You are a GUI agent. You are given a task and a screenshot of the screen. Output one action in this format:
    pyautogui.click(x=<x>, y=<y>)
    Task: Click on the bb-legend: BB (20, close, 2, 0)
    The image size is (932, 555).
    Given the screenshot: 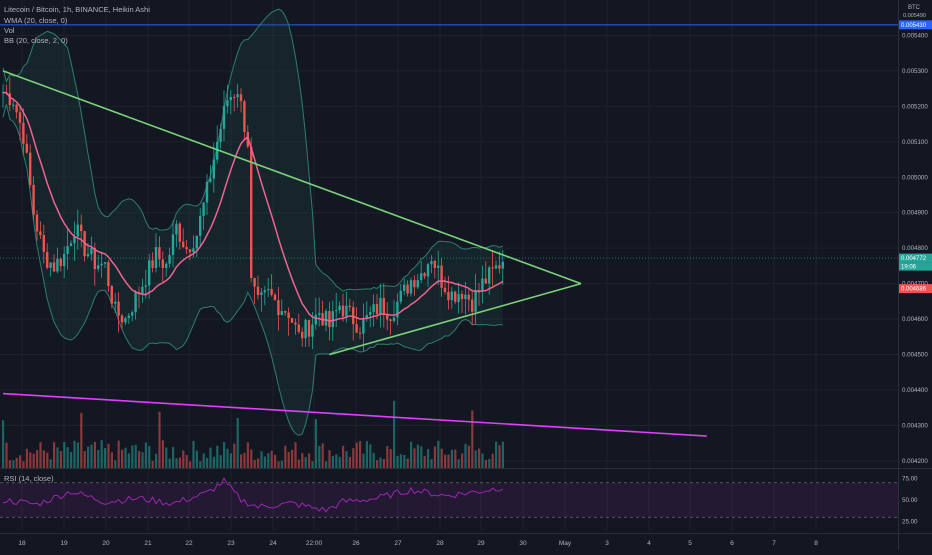 What is the action you would take?
    pyautogui.click(x=36, y=40)
    